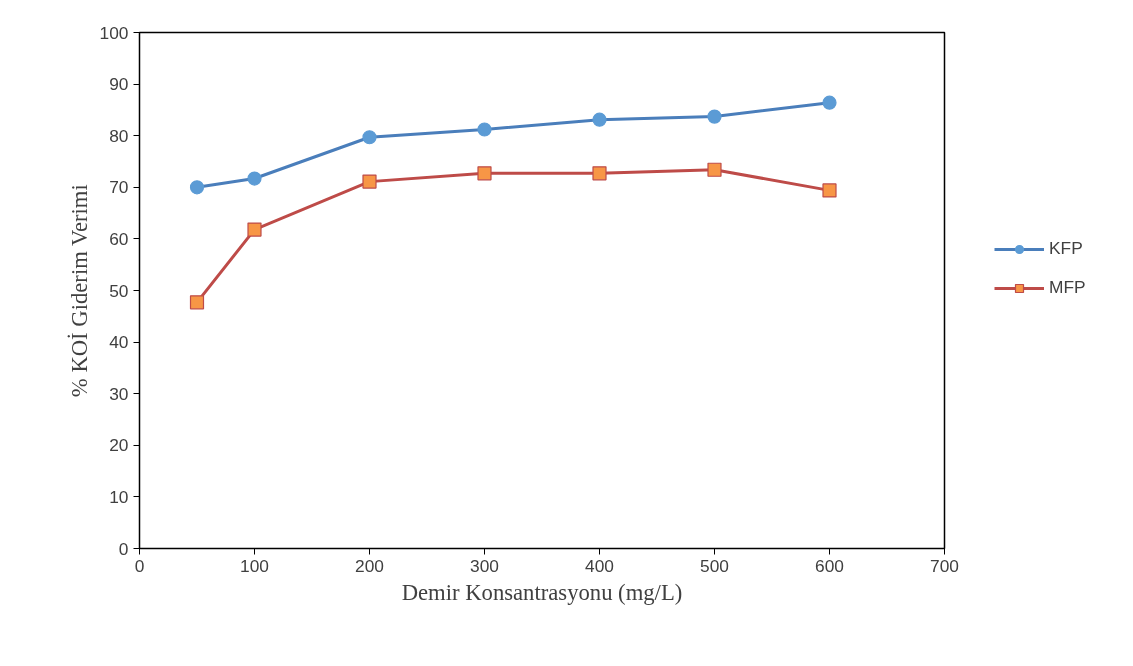 Image resolution: width=1133 pixels, height=666 pixels. What do you see at coordinates (254, 565) in the screenshot?
I see `x-tick-label: 100` at bounding box center [254, 565].